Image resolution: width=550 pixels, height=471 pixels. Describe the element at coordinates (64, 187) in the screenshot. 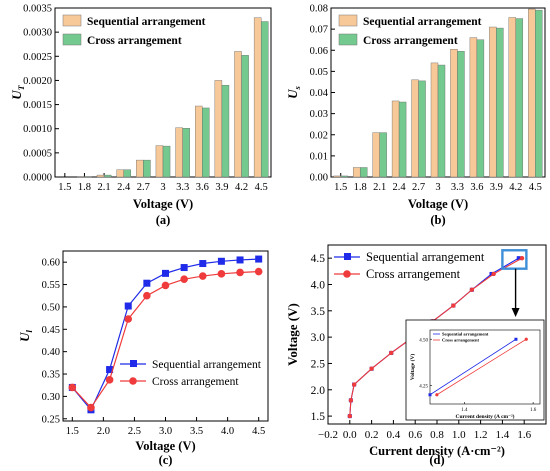

I see `x-tick-label: 1.5` at that location.